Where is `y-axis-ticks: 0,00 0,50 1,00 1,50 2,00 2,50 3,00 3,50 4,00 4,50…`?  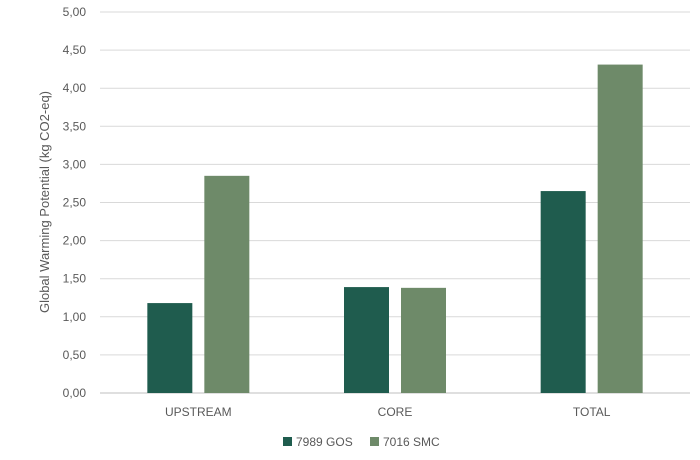
y-axis-ticks: 0,00 0,50 1,00 1,50 2,00 2,50 3,00 3,50 4,00 4,50… is located at coordinates (75, 202).